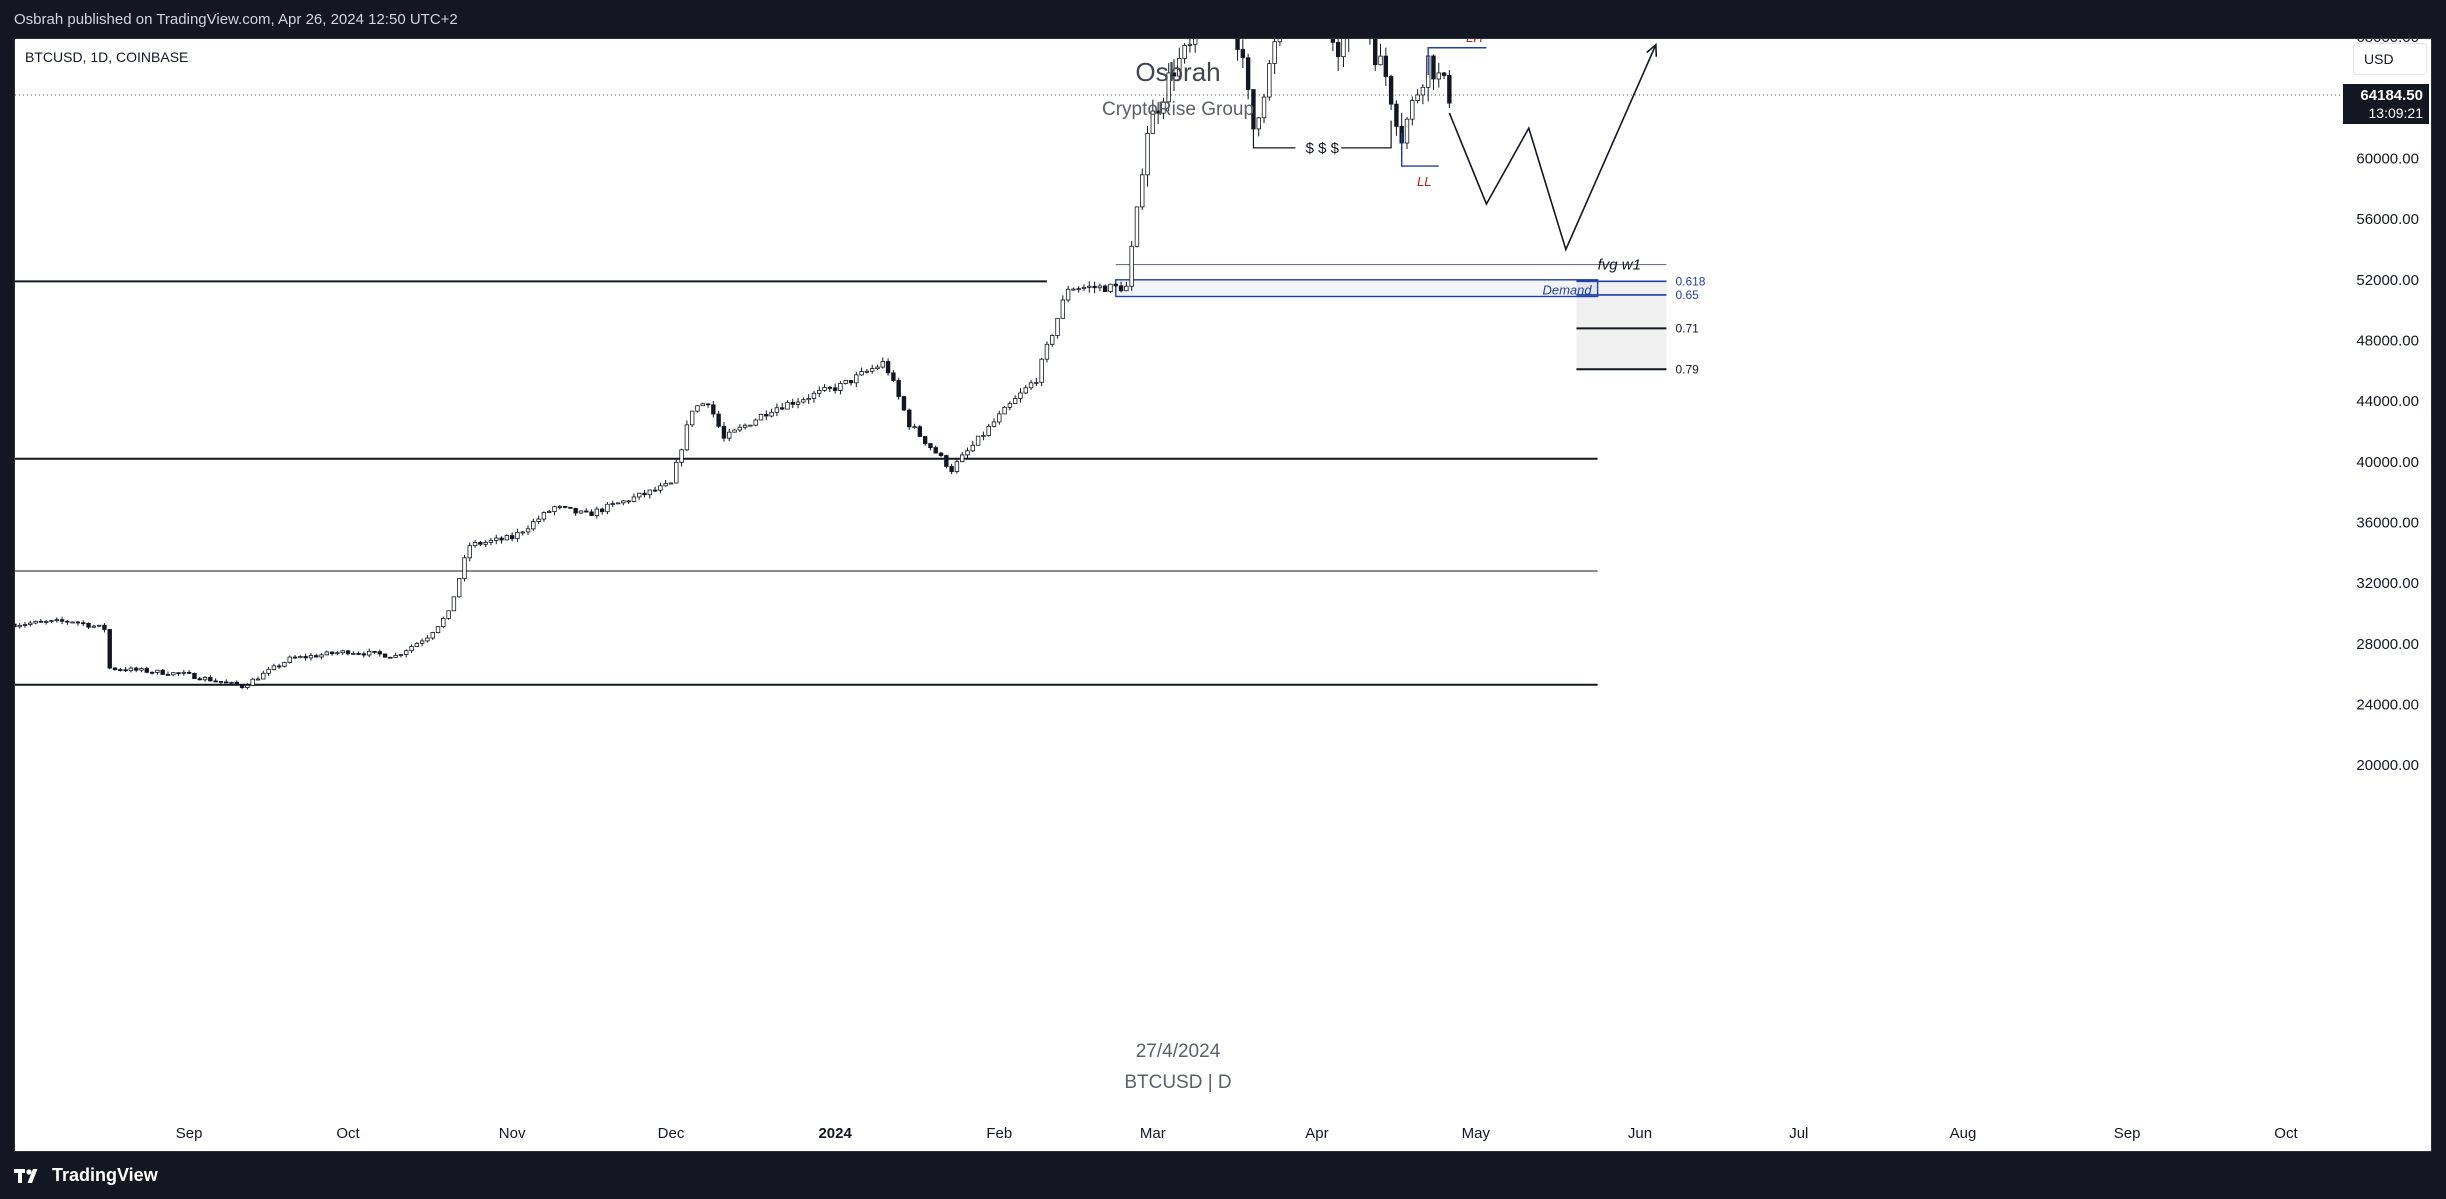 The height and width of the screenshot is (1199, 2446). Describe the element at coordinates (2286, 1133) in the screenshot. I see `x-tick-label: Oct` at that location.